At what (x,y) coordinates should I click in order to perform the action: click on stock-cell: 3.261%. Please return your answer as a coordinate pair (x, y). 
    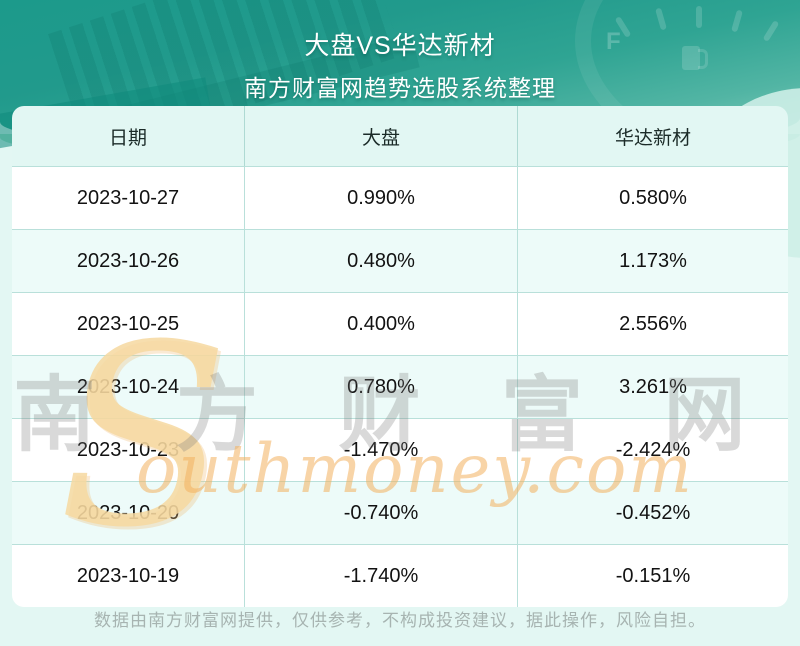
    Looking at the image, I should click on (652, 387).